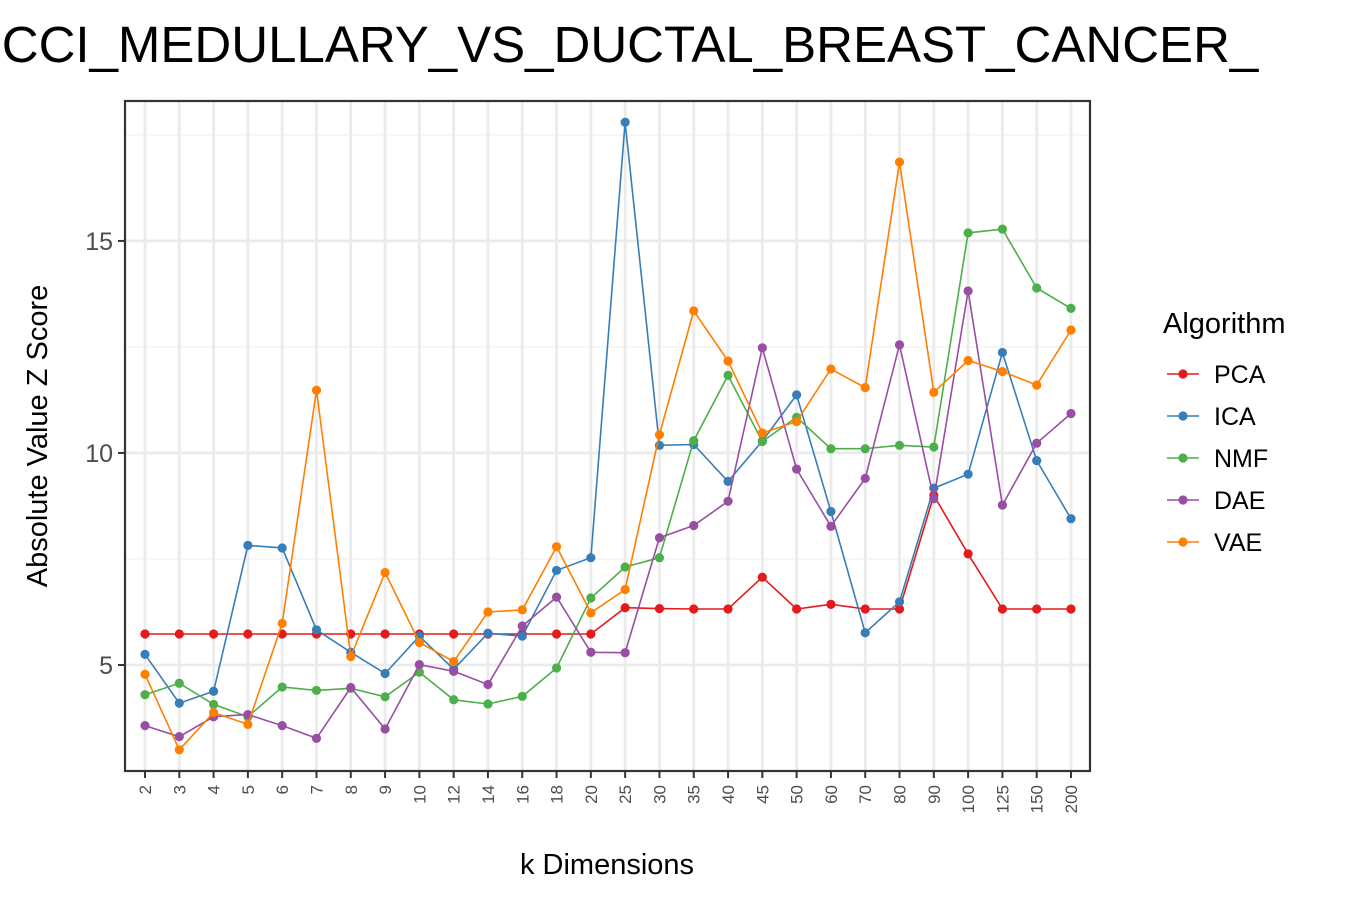 This screenshot has height=900, width=1350. Describe the element at coordinates (1214, 543) in the screenshot. I see `legend-item-vae: VAE` at that location.